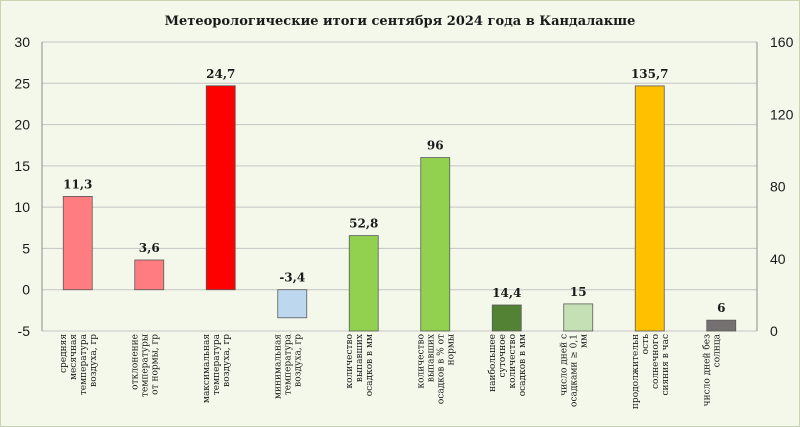 The image size is (800, 427). Describe the element at coordinates (22, 42) in the screenshot. I see `left-tick-label: 30` at that location.